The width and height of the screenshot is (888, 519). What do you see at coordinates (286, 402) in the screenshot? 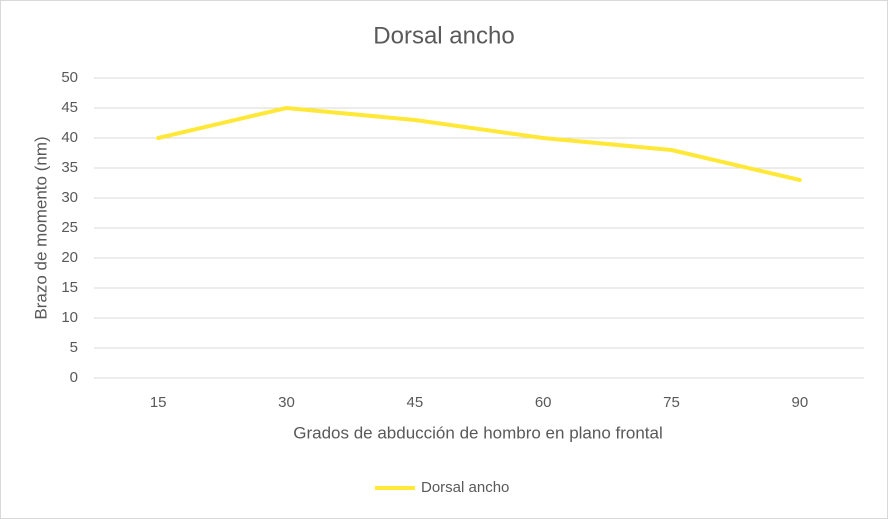
I see `x-tick-label: 30` at bounding box center [286, 402].